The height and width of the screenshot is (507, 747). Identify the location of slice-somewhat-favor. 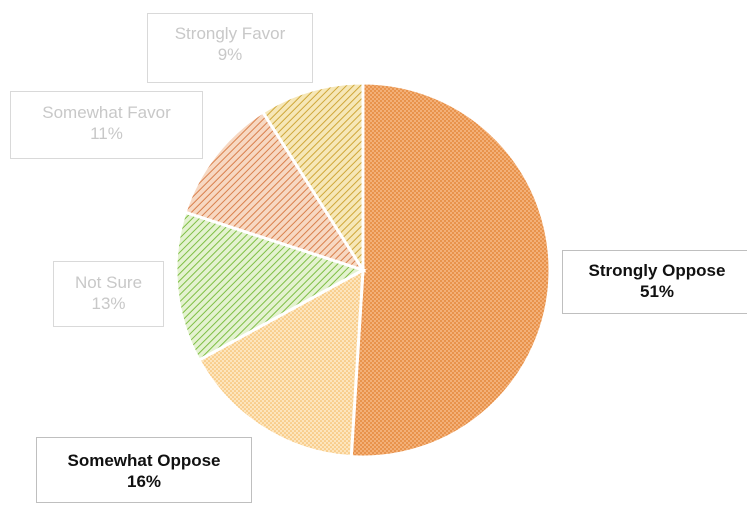
(275, 191).